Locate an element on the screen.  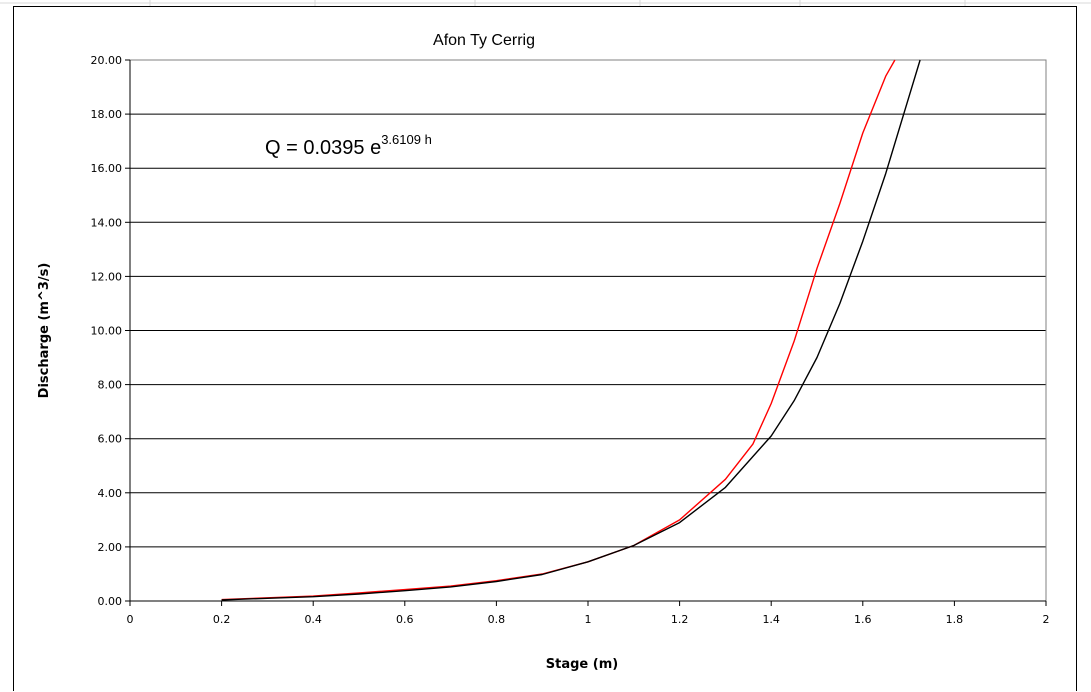
y-axis-label: Discharge (m^3/s) is located at coordinates (44, 331).